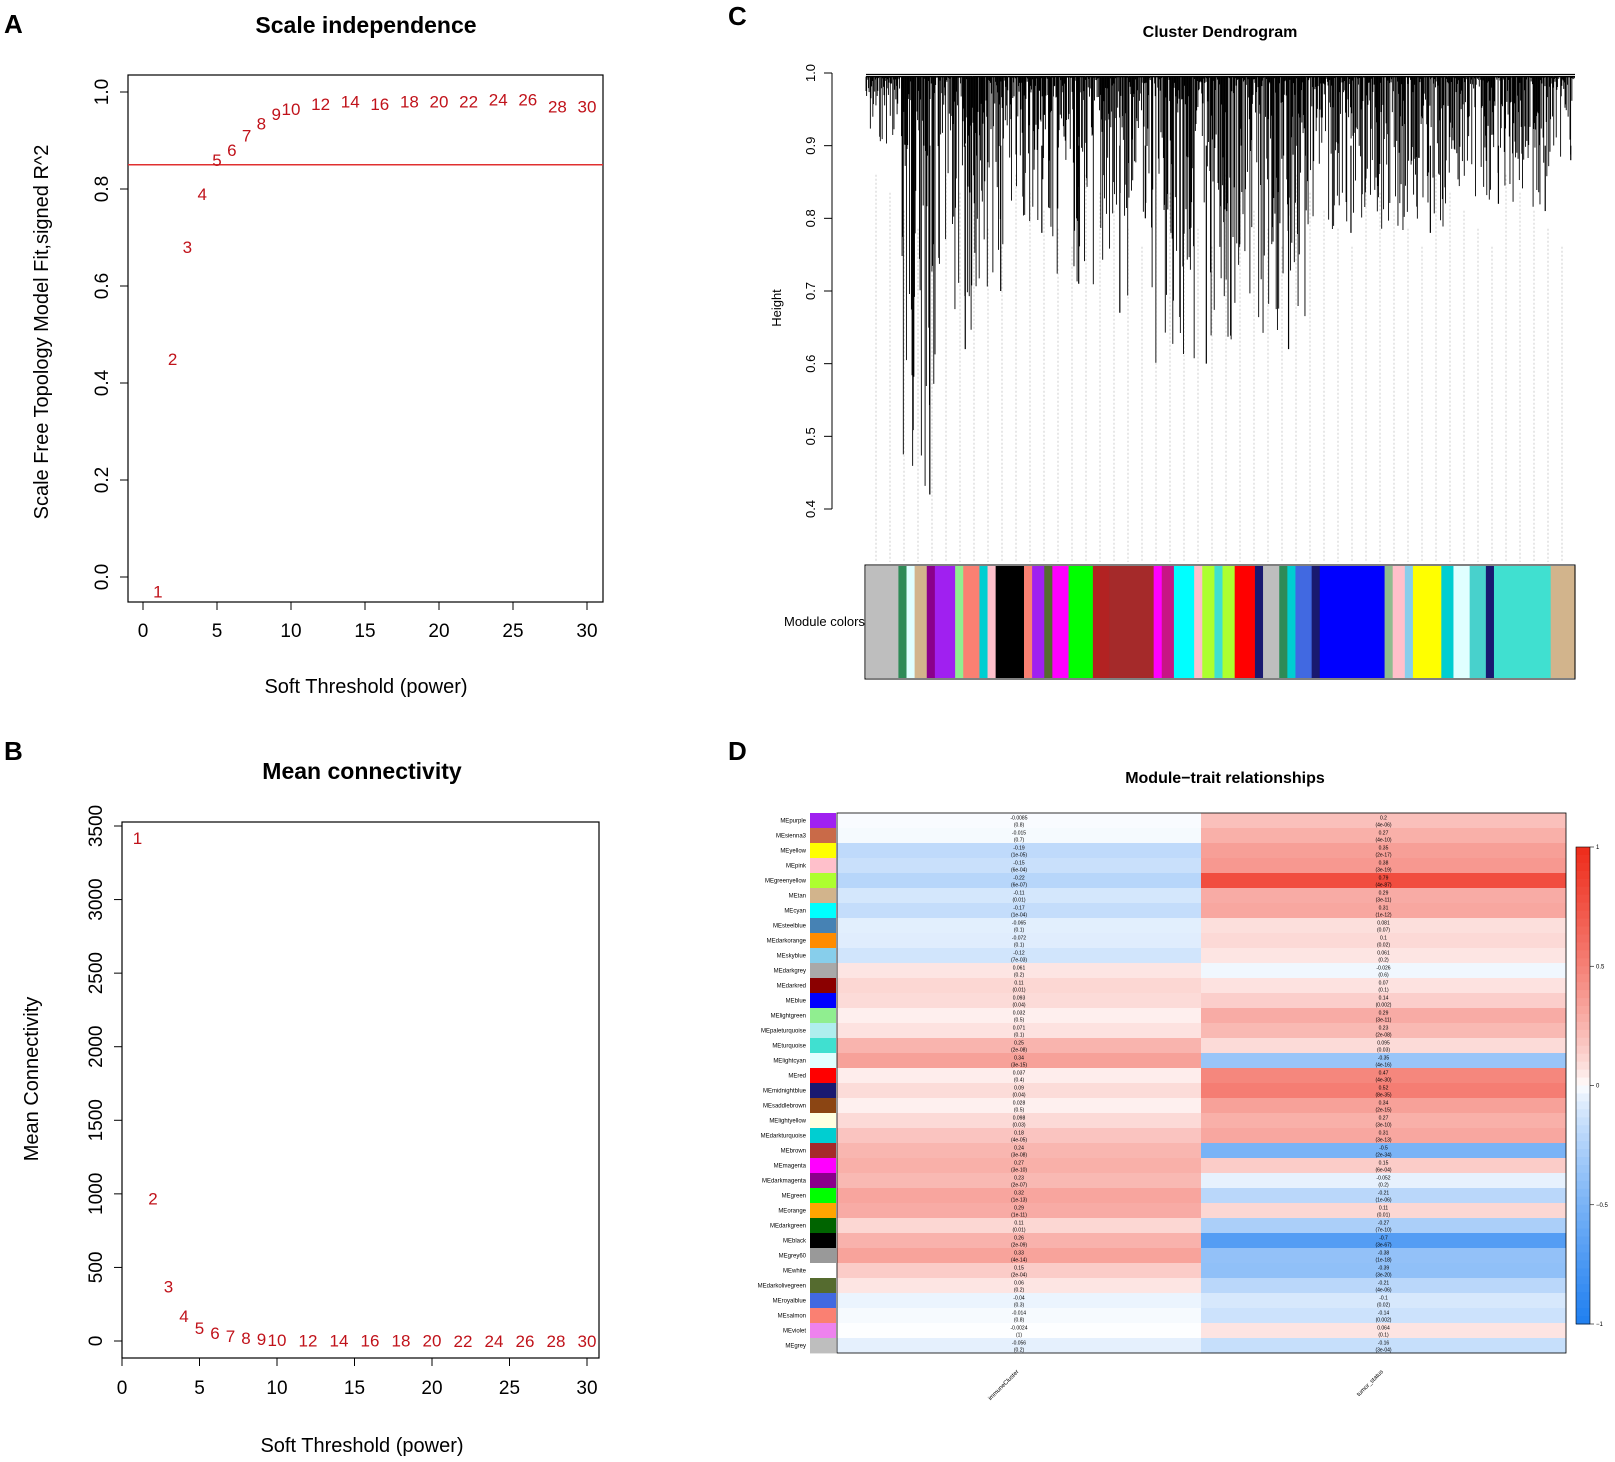 The width and height of the screenshot is (1615, 1462). What do you see at coordinates (463, 1341) in the screenshot?
I see `panel-b-point: 22` at bounding box center [463, 1341].